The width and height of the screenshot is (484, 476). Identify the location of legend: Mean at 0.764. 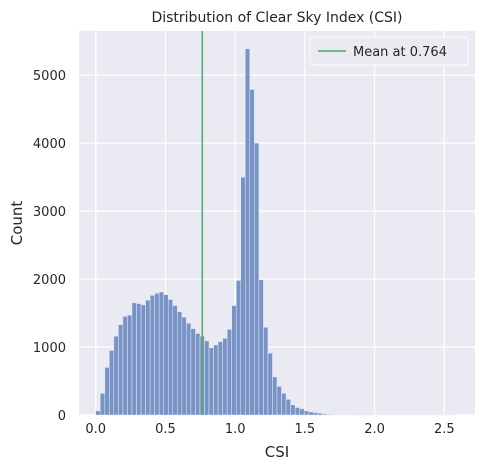
(389, 51).